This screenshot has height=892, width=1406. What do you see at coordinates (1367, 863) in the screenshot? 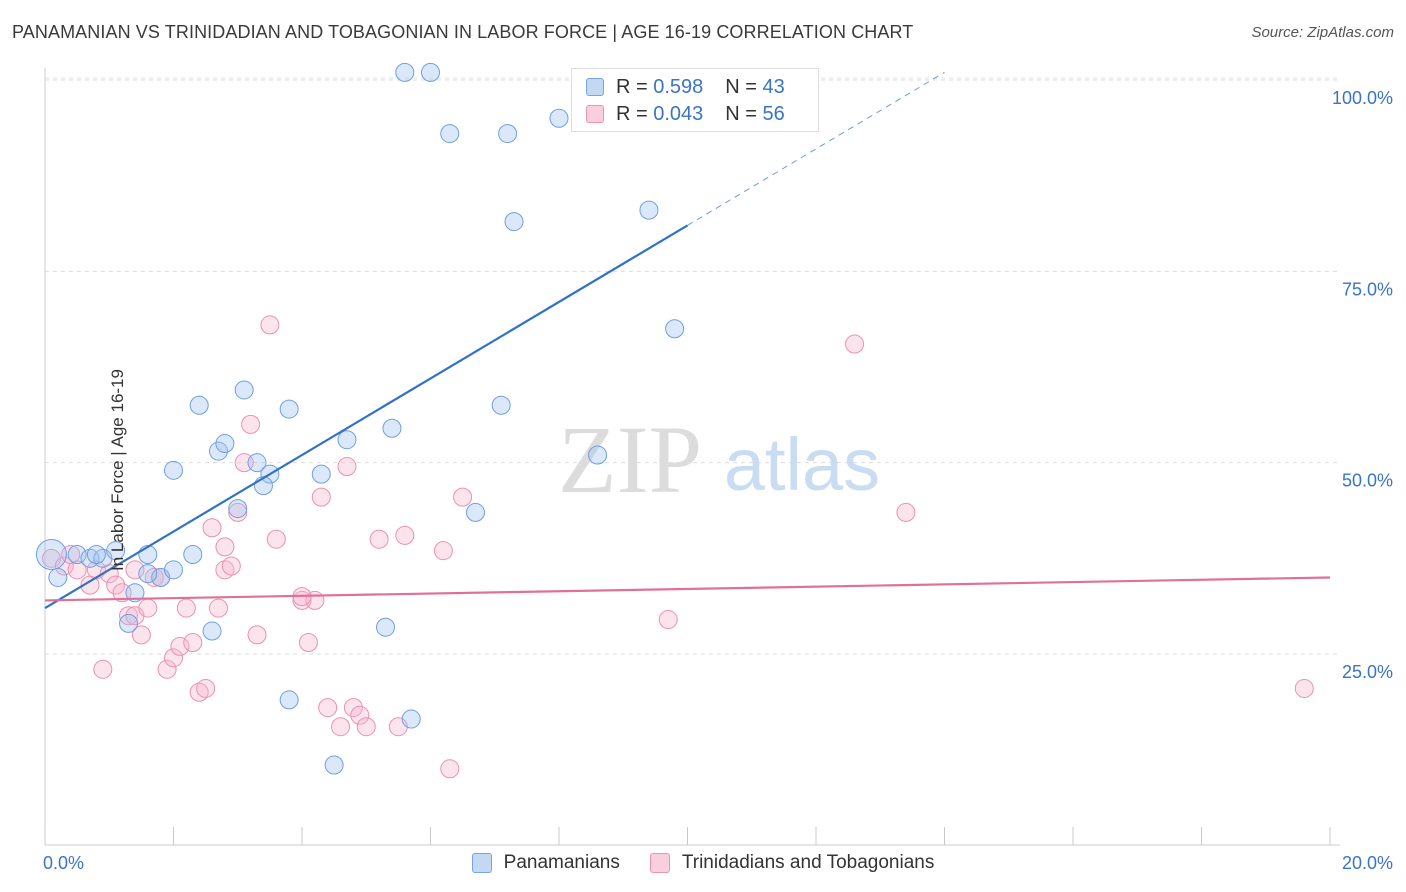
I see `x-tick-label: 20.0%` at bounding box center [1367, 863].